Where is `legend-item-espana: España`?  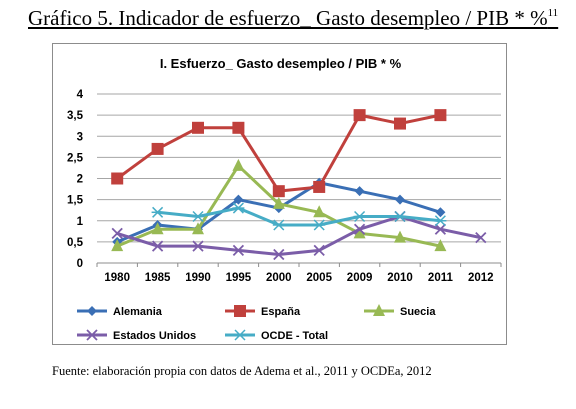 legend-item-espana: España is located at coordinates (263, 311).